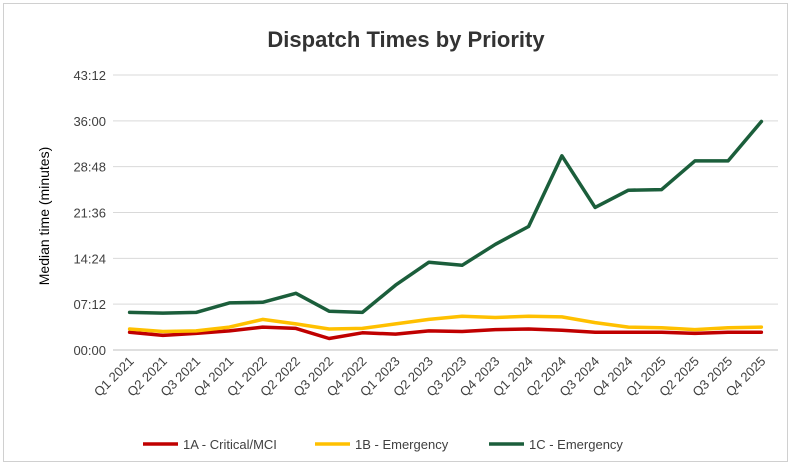 The height and width of the screenshot is (466, 792). I want to click on y-tick-label: 21:36, so click(89, 213).